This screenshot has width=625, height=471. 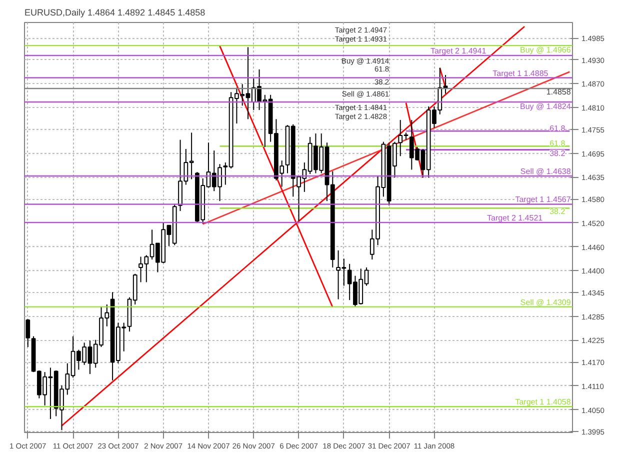 I want to click on candlestick, so click(x=28, y=333).